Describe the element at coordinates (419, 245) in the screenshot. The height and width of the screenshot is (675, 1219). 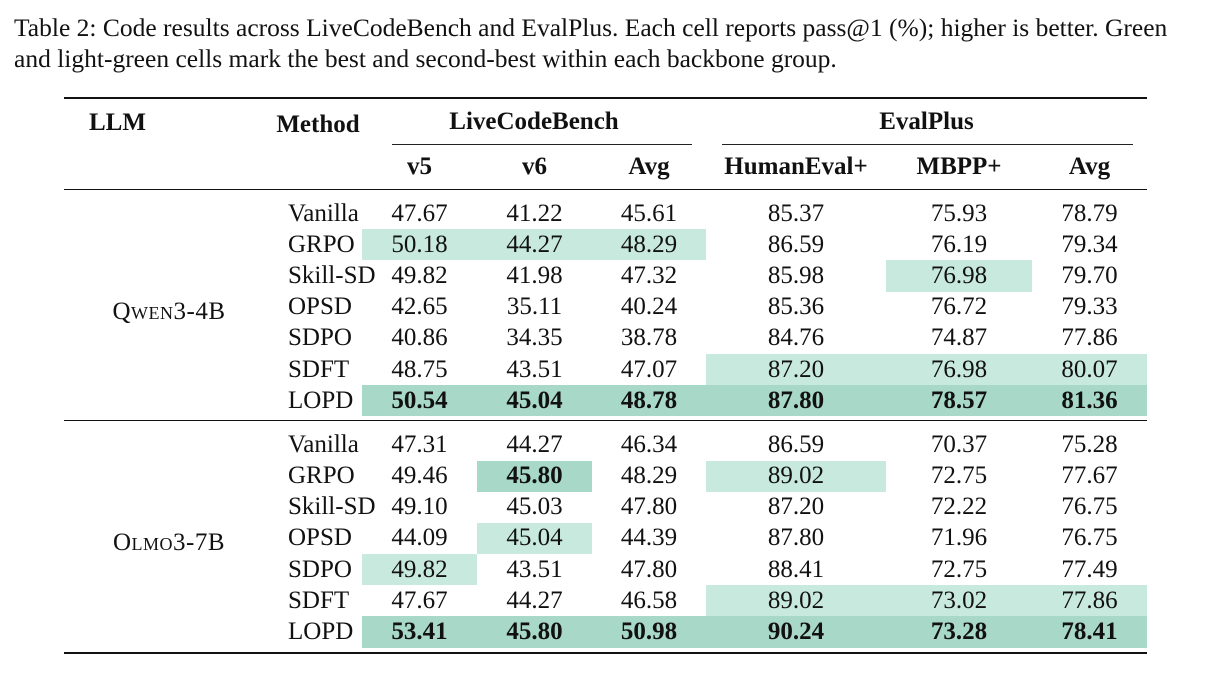
I see `result-cell: 50.18` at that location.